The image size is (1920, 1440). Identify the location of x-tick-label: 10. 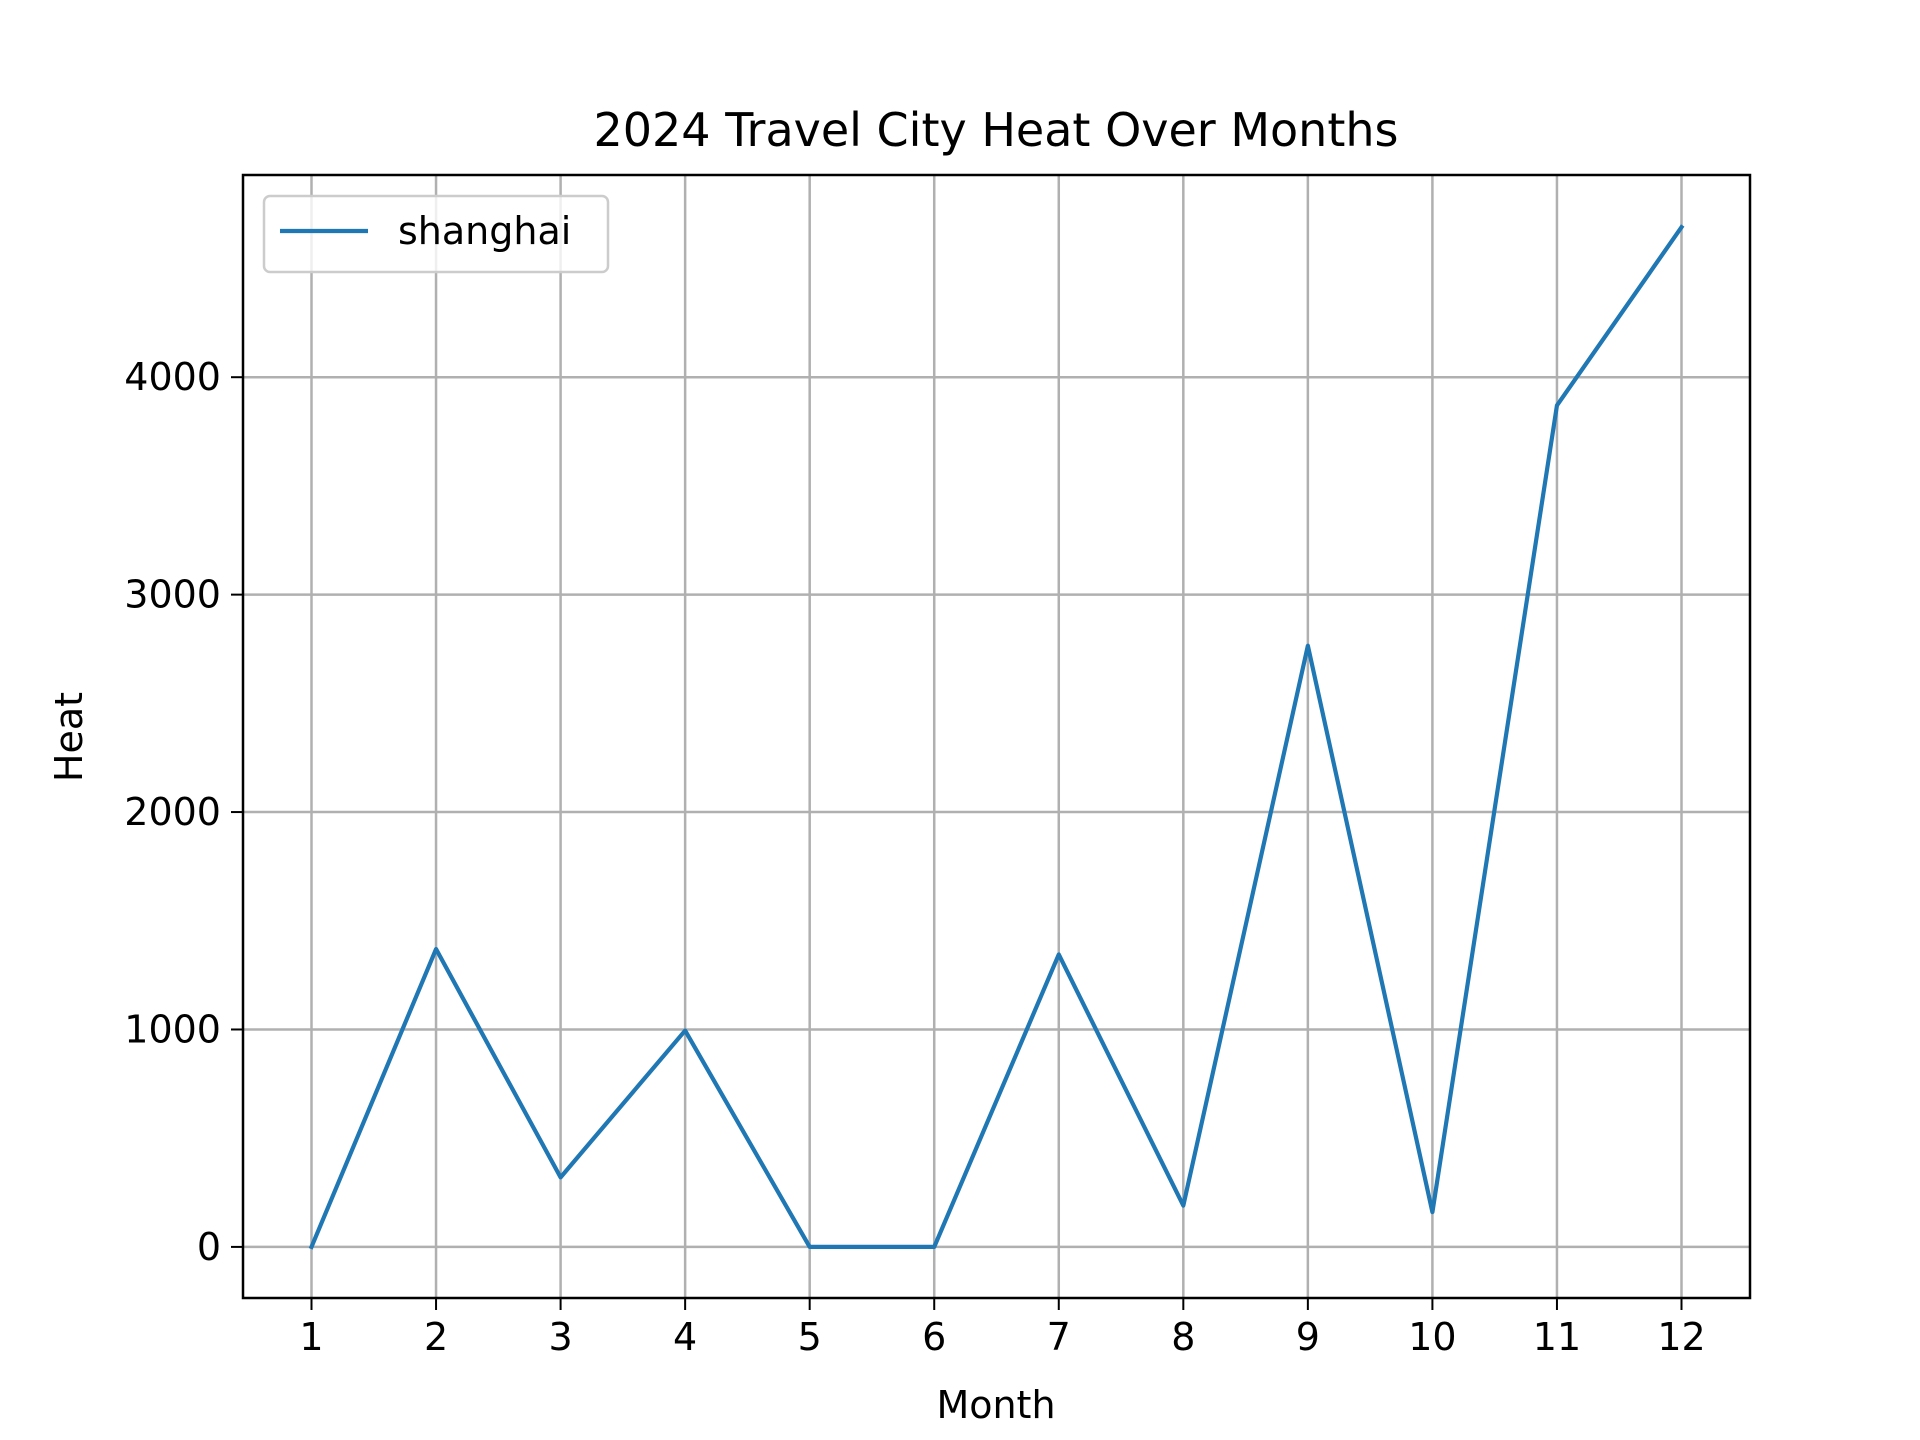
(1432, 1337).